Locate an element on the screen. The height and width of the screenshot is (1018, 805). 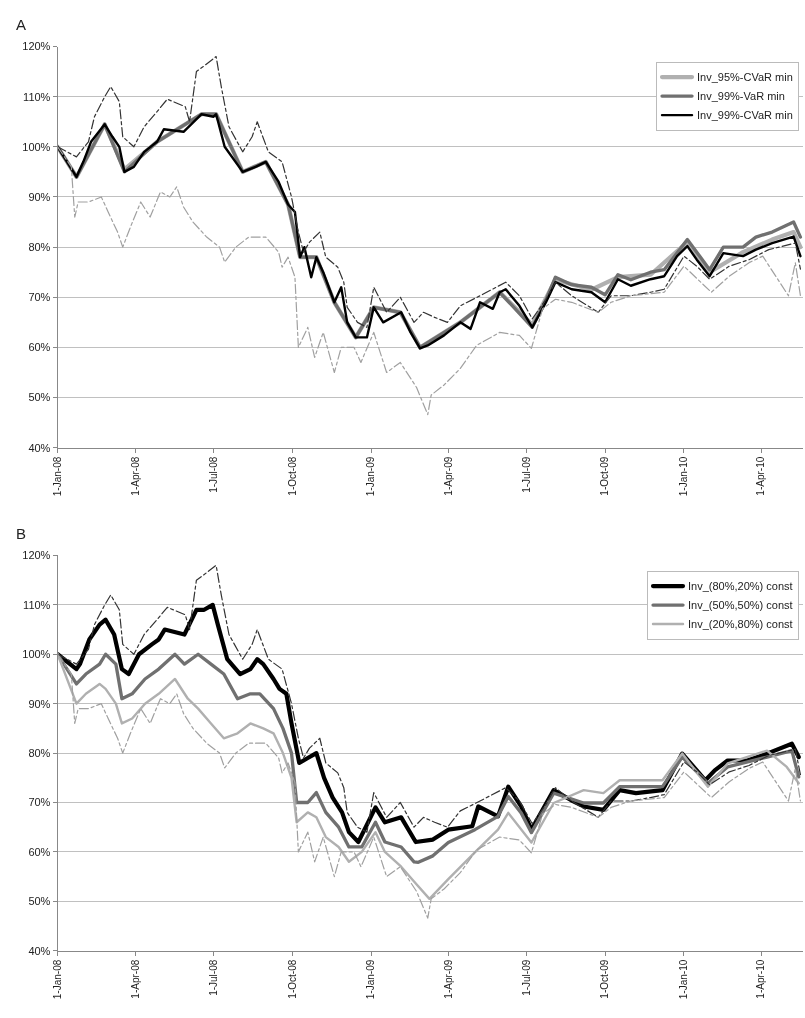
legend-label: Inv_95%-CVaR min is located at coordinates (745, 77).